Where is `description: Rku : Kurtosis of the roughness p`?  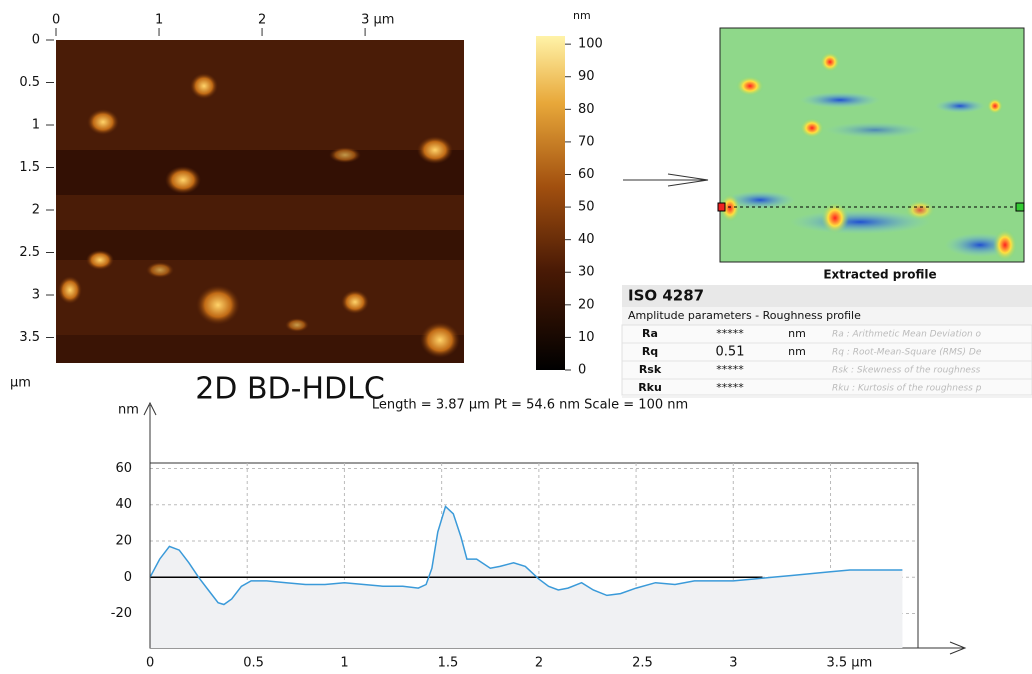 description: Rku : Kurtosis of the roughness p is located at coordinates (907, 389).